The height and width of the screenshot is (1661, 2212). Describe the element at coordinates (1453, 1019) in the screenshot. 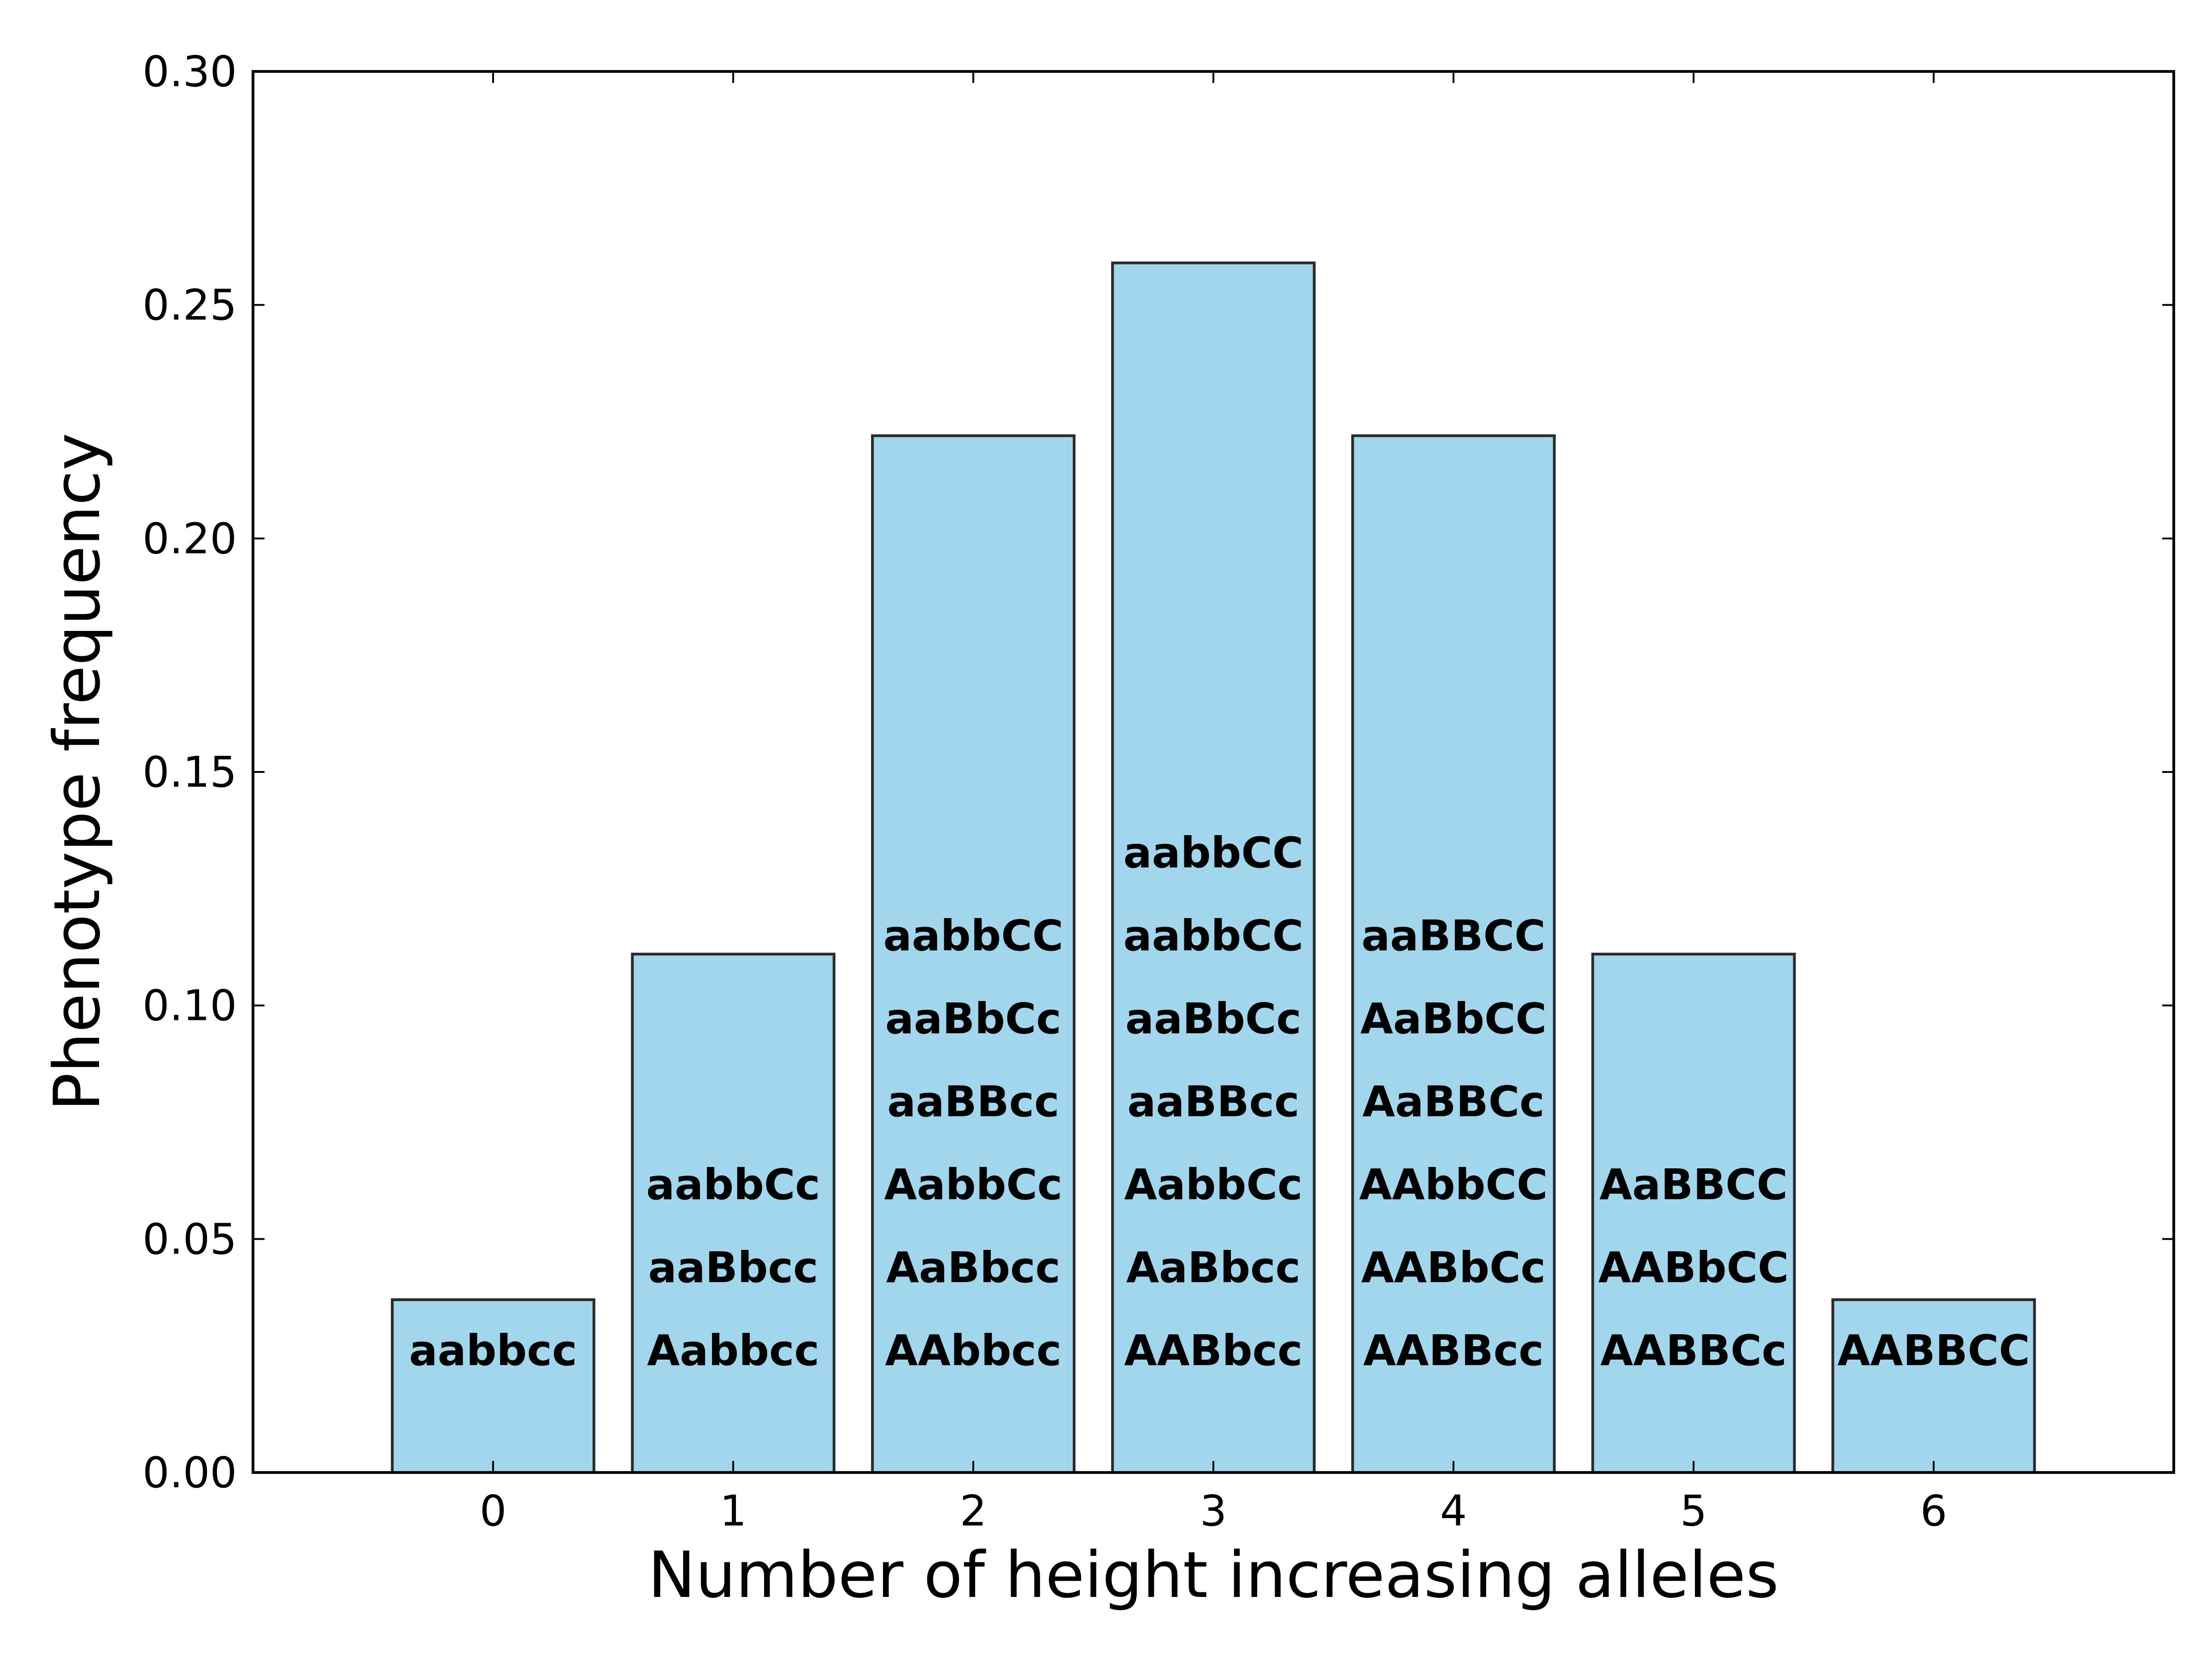

I see `bar-label: AaBbCC` at that location.